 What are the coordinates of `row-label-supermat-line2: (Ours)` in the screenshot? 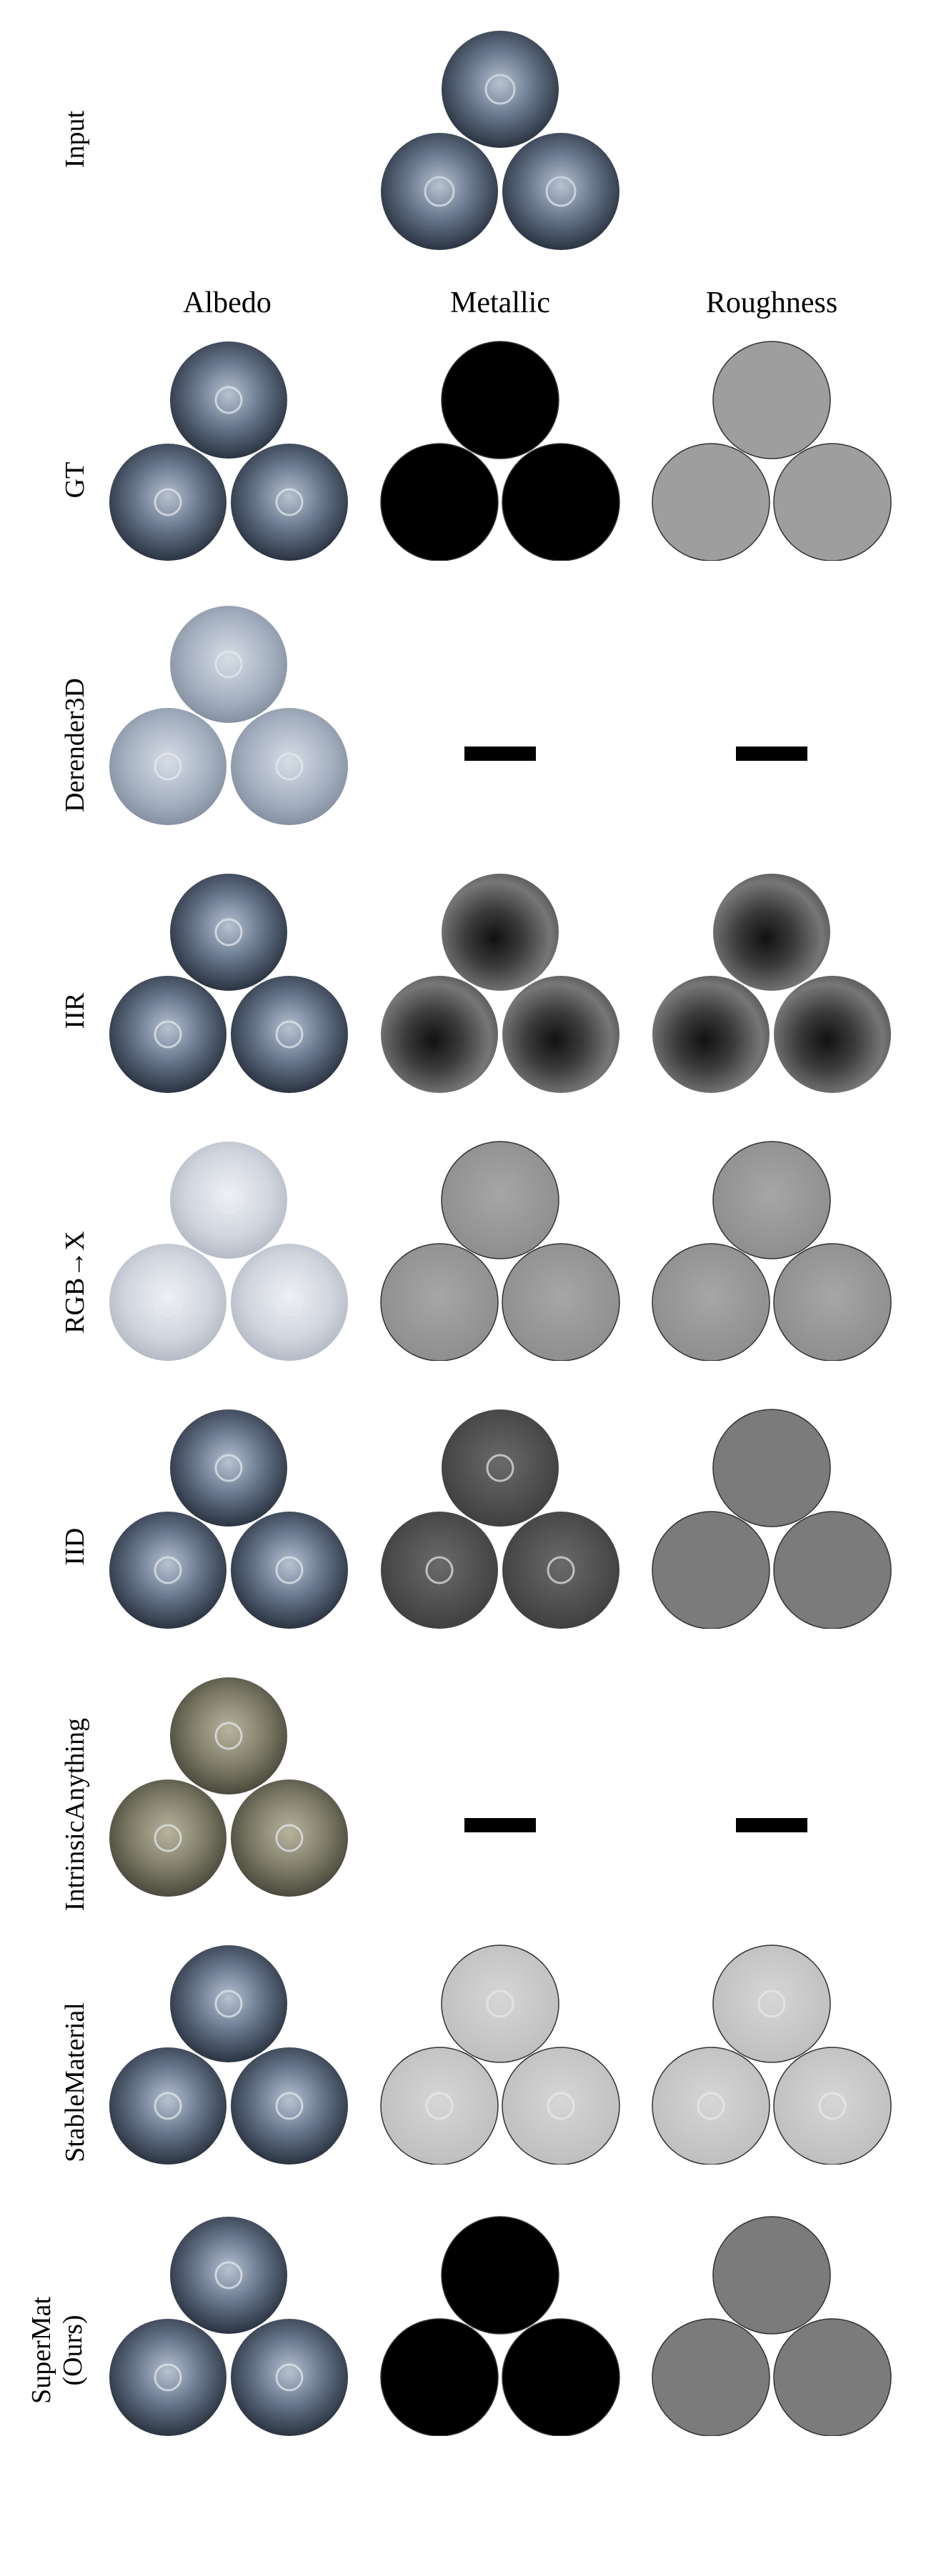 It's located at (73, 2350).